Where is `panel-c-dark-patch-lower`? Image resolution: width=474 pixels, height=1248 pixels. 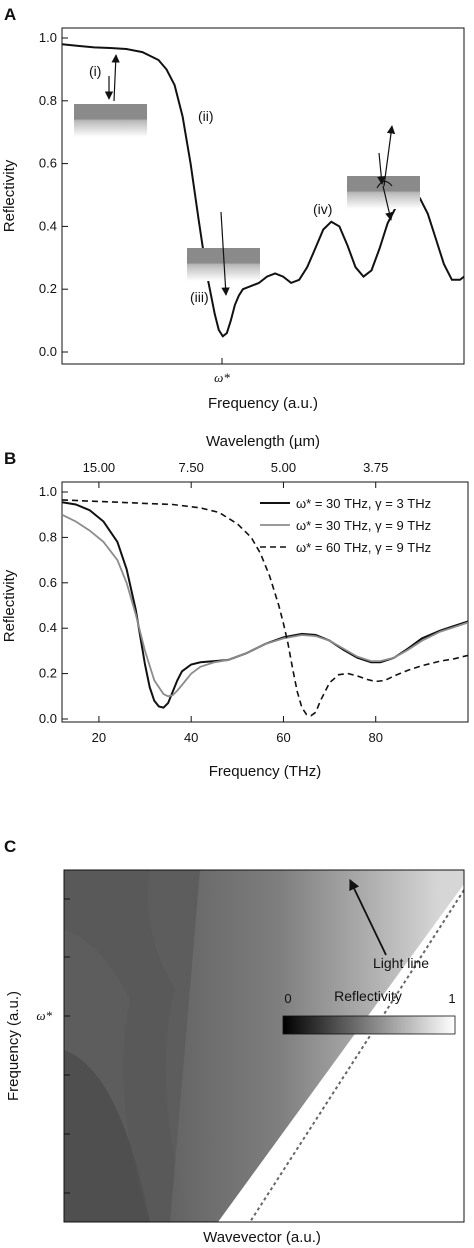
panel-c-dark-patch-lower is located at coordinates (107, 1136).